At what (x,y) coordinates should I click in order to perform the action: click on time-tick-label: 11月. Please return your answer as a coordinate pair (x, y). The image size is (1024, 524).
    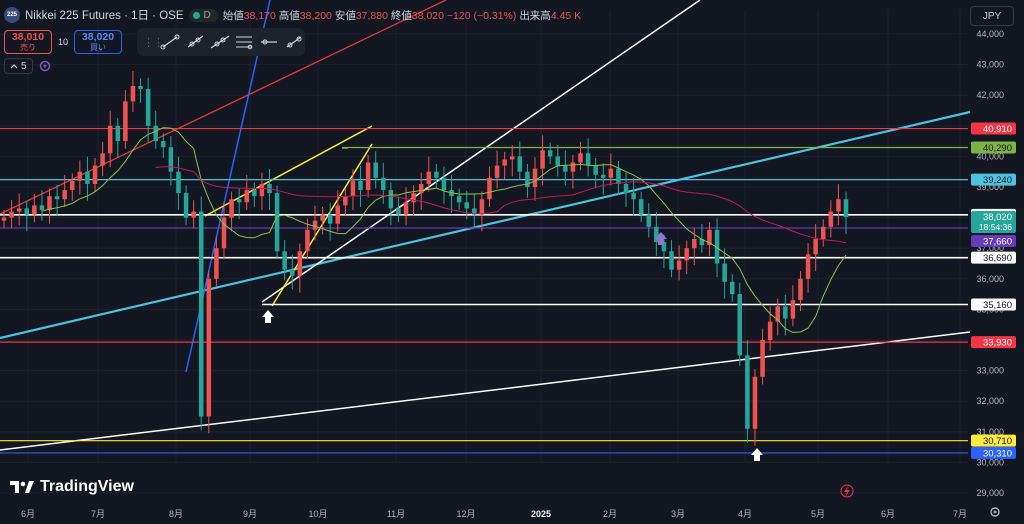
    Looking at the image, I should click on (396, 514).